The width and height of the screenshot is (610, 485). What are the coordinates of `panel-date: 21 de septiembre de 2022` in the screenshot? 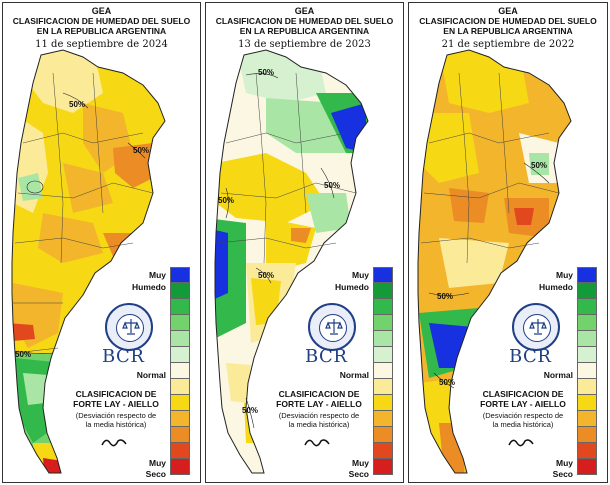 It's located at (508, 44).